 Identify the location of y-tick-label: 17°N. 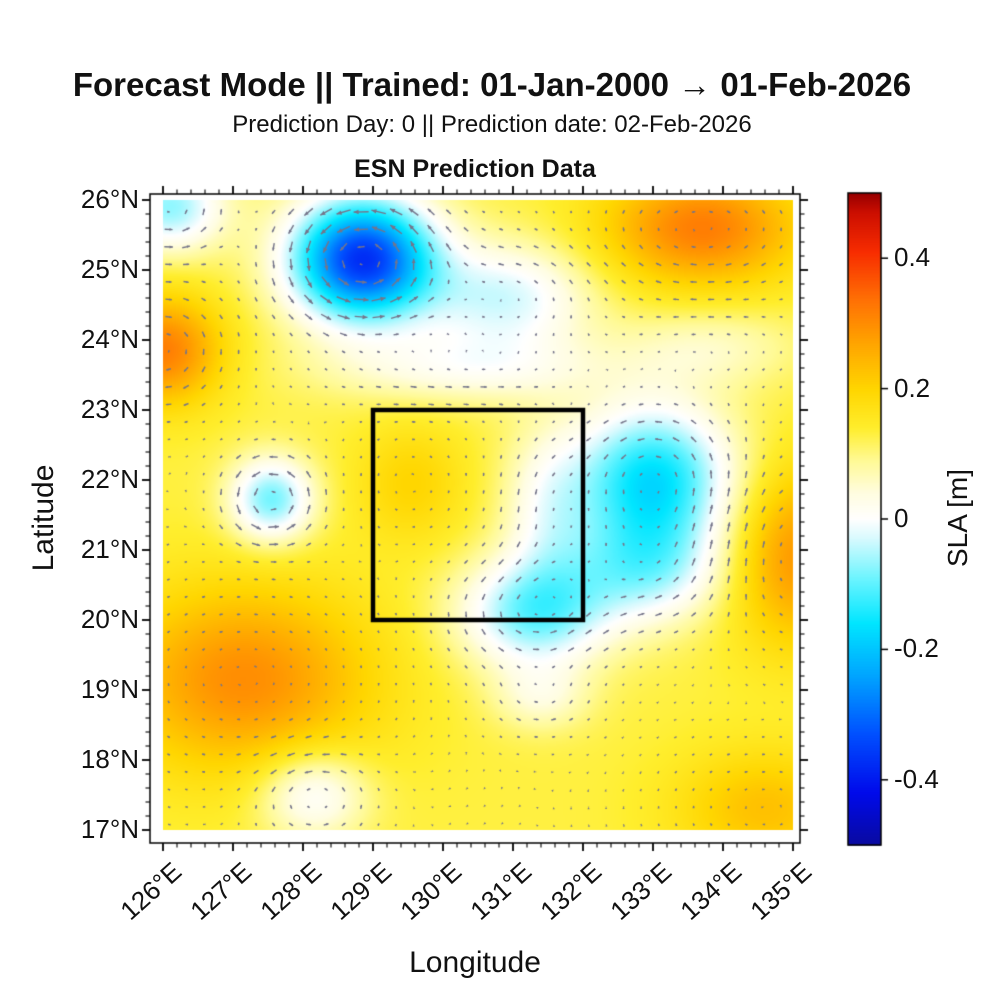
(109, 829).